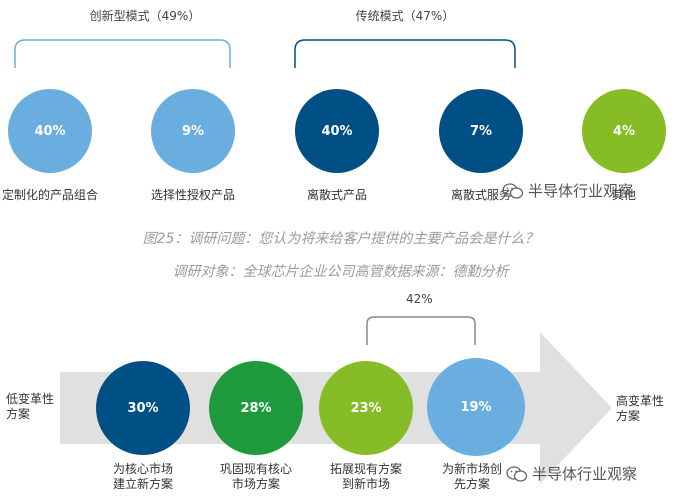  Describe the element at coordinates (365, 469) in the screenshot. I see `label-line: 拓展现有方案` at that location.